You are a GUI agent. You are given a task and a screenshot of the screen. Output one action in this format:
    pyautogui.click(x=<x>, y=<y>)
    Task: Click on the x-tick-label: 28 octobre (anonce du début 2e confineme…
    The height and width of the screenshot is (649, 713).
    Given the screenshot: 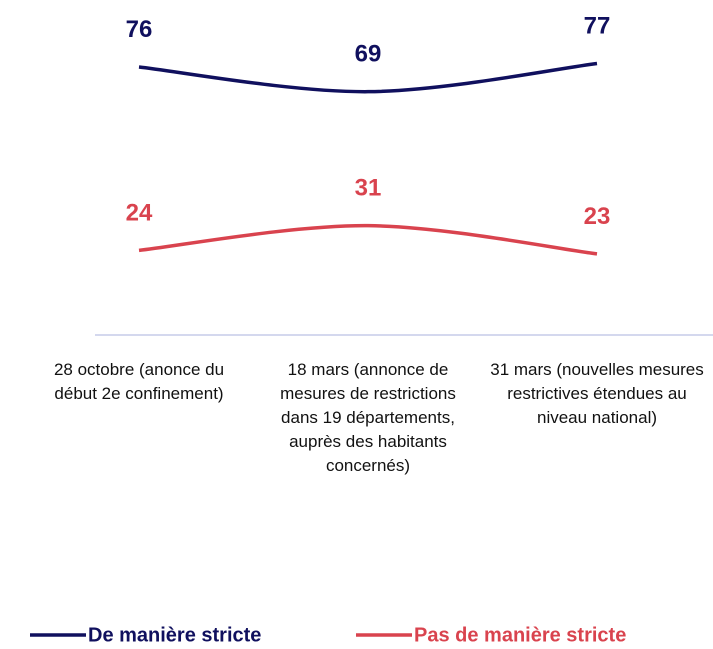 What is the action you would take?
    pyautogui.click(x=139, y=381)
    